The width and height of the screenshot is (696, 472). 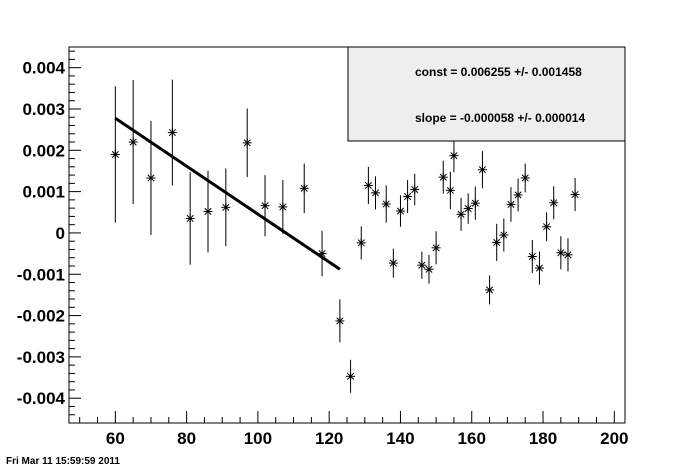 I want to click on fit-line, so click(x=227, y=194).